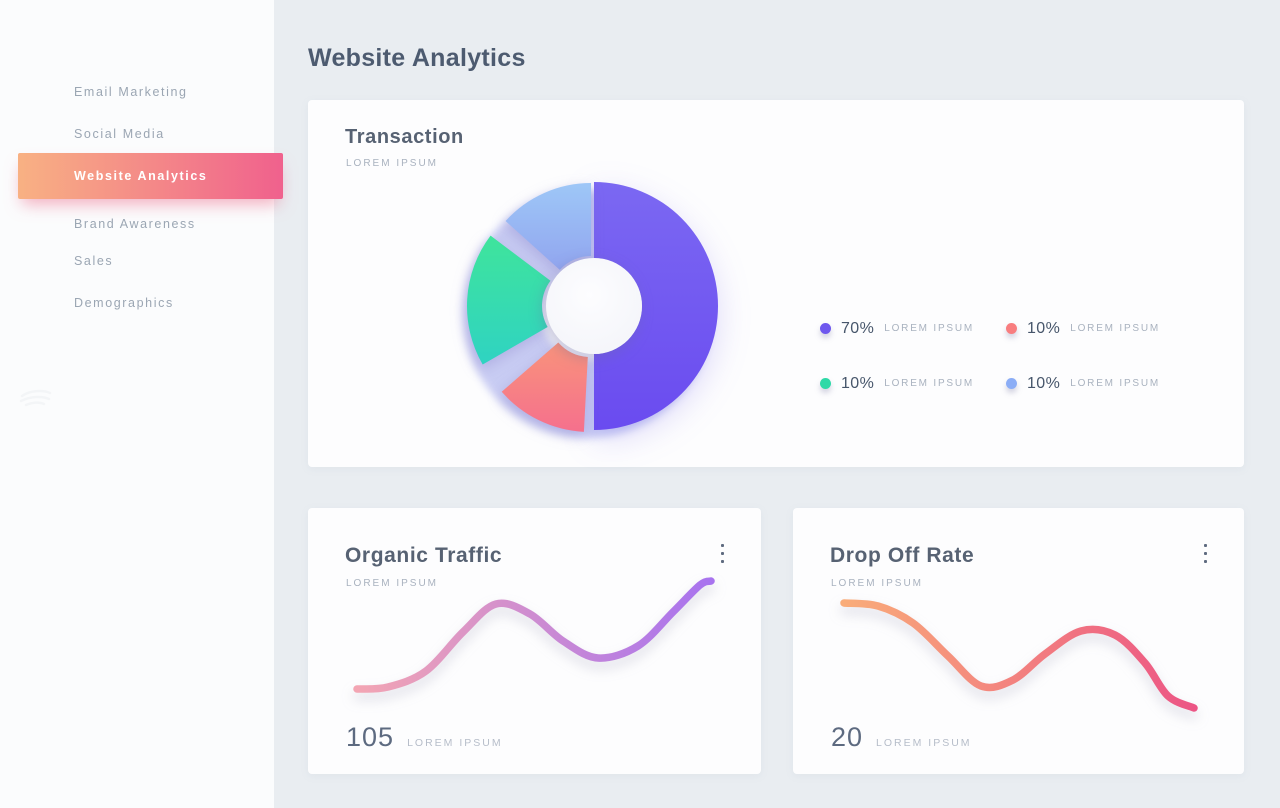  I want to click on legend-dot-teal-icon, so click(825, 383).